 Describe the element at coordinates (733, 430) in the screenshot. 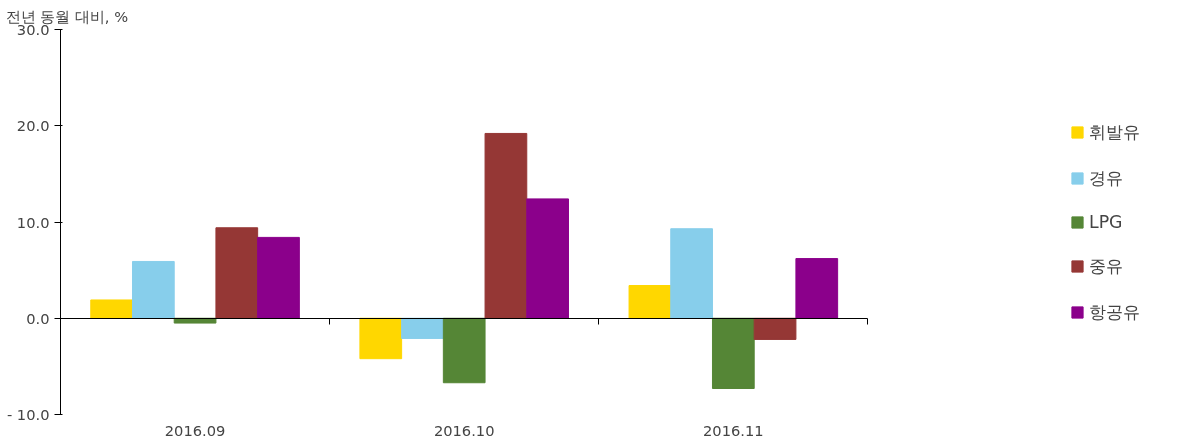

I see `x-tick-label: 2016.11` at that location.